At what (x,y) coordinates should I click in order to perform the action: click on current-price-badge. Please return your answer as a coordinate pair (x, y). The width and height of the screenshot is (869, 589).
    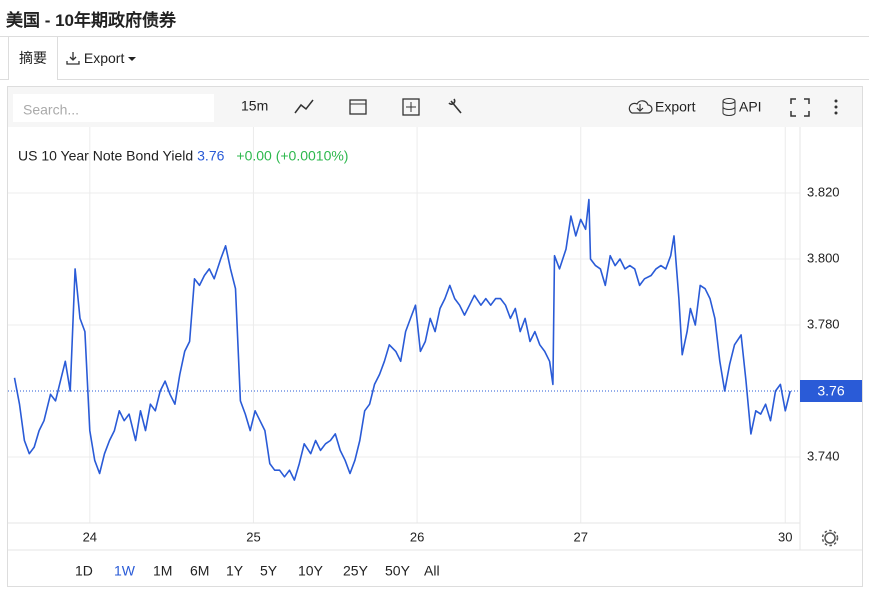
    Looking at the image, I should click on (831, 391).